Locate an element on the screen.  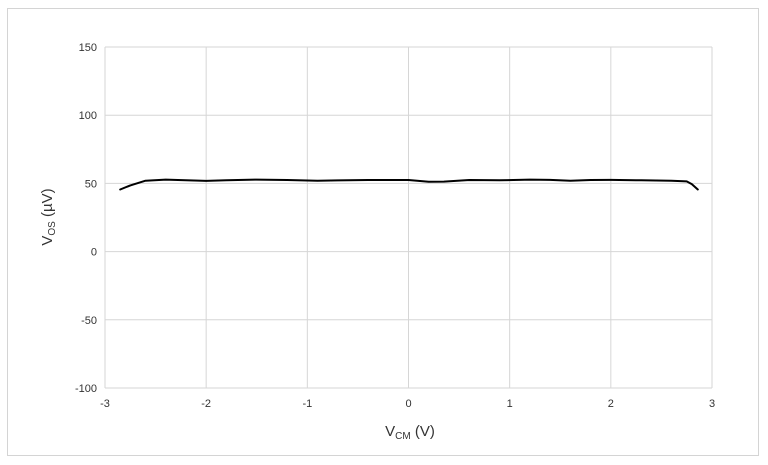
y-tick-label: 0 is located at coordinates (94, 253).